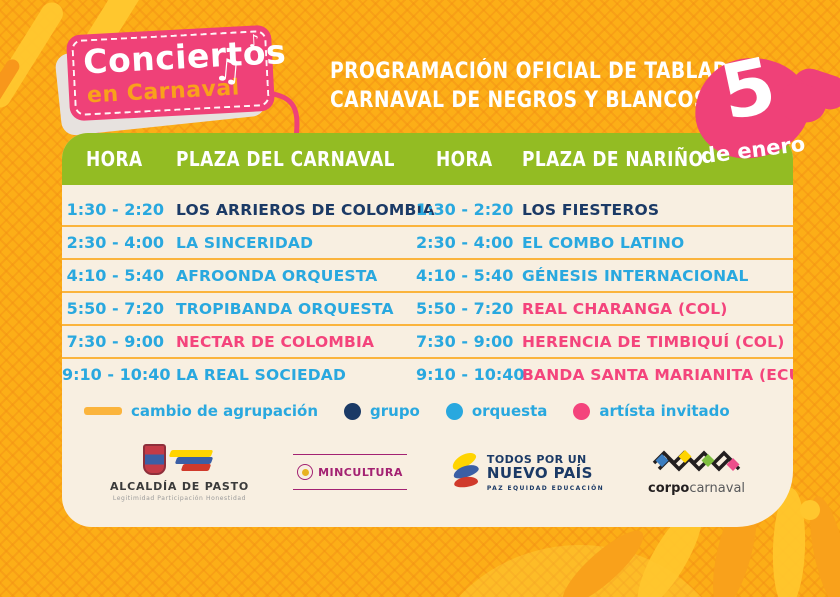  I want to click on act-cell: LA REAL SOCIEDAD, so click(261, 374).